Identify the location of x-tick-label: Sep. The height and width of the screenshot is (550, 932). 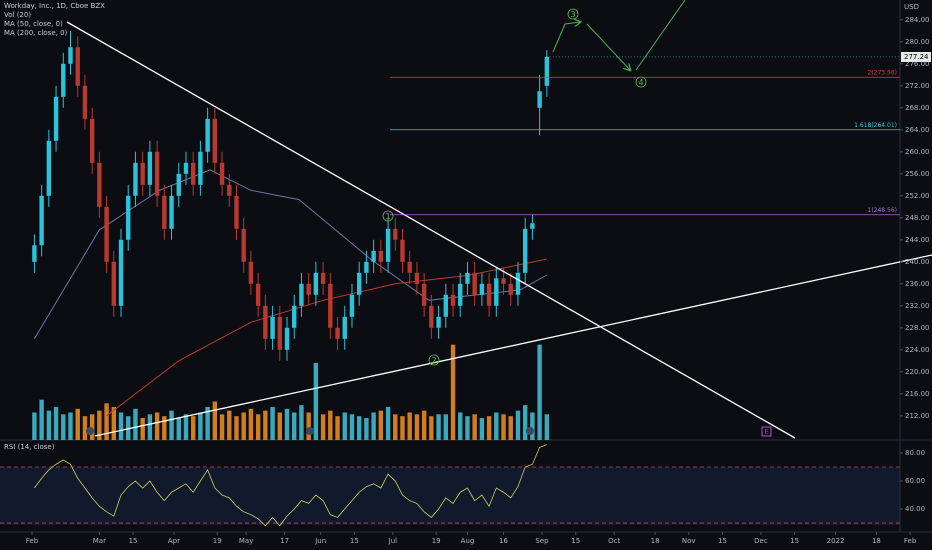
(542, 541).